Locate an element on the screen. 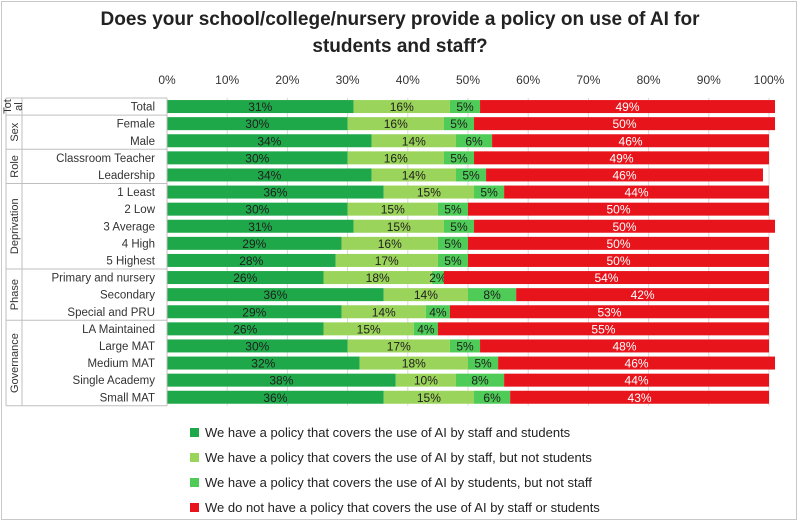 This screenshot has width=800, height=523. data-label: 36% is located at coordinates (275, 193).